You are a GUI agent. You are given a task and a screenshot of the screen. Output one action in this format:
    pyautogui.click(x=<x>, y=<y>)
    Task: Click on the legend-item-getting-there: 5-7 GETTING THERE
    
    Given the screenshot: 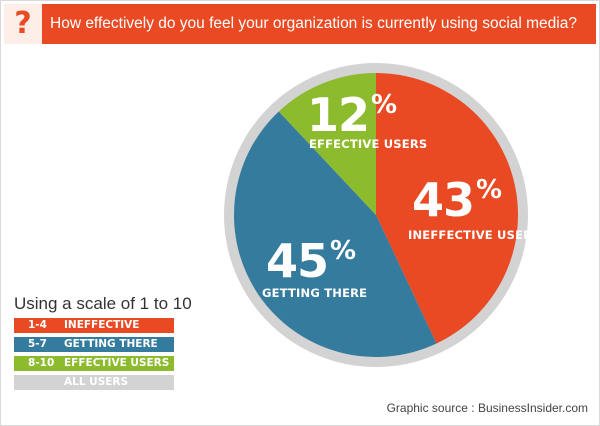 What is the action you would take?
    pyautogui.click(x=94, y=344)
    